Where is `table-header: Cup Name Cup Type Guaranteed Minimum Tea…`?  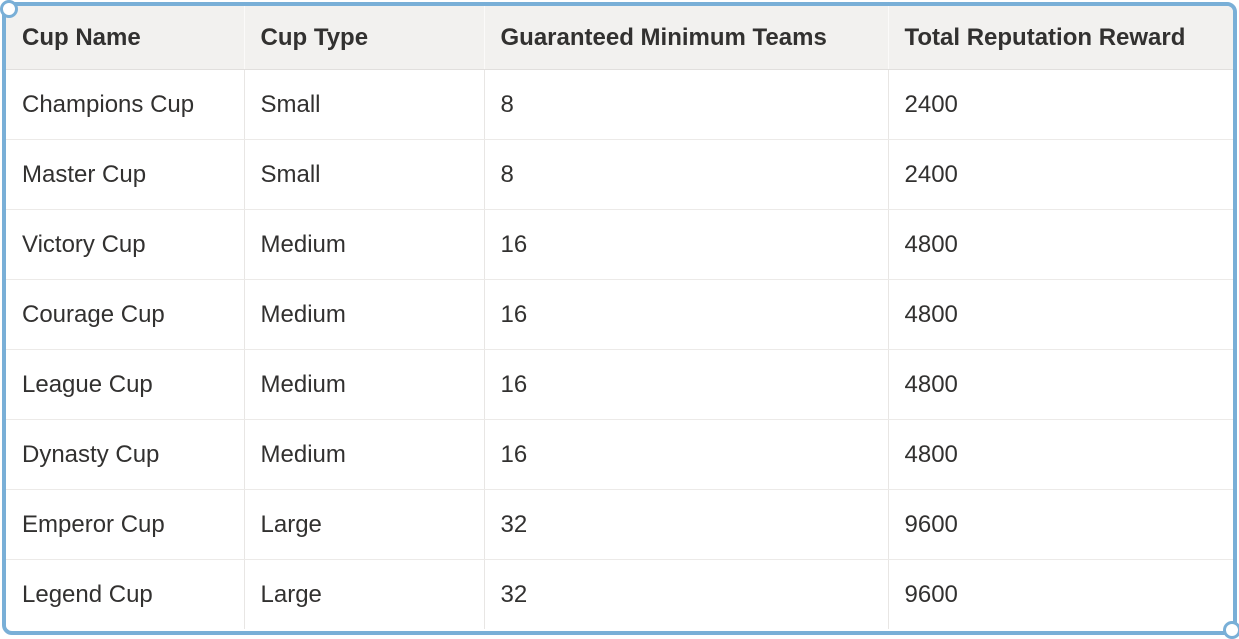 table-header: Cup Name Cup Type Guaranteed Minimum Tea… is located at coordinates (619, 38).